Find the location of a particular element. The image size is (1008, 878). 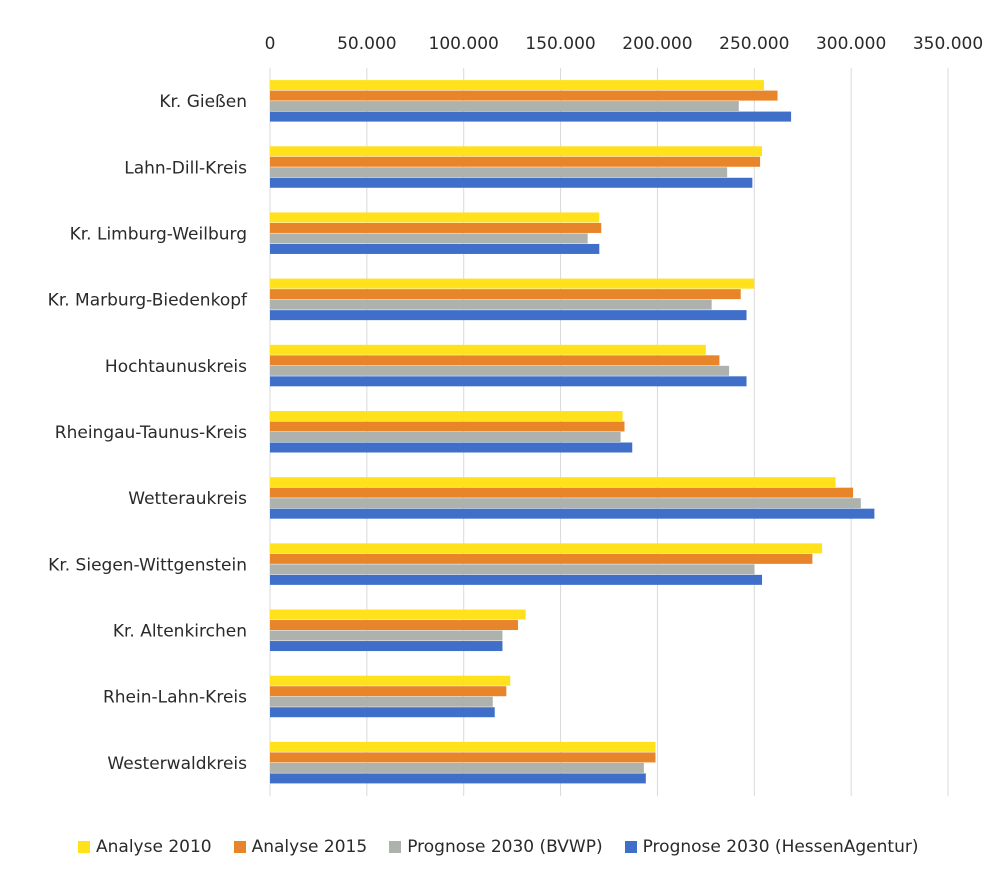

x-tick-label: 150.000 is located at coordinates (560, 44).